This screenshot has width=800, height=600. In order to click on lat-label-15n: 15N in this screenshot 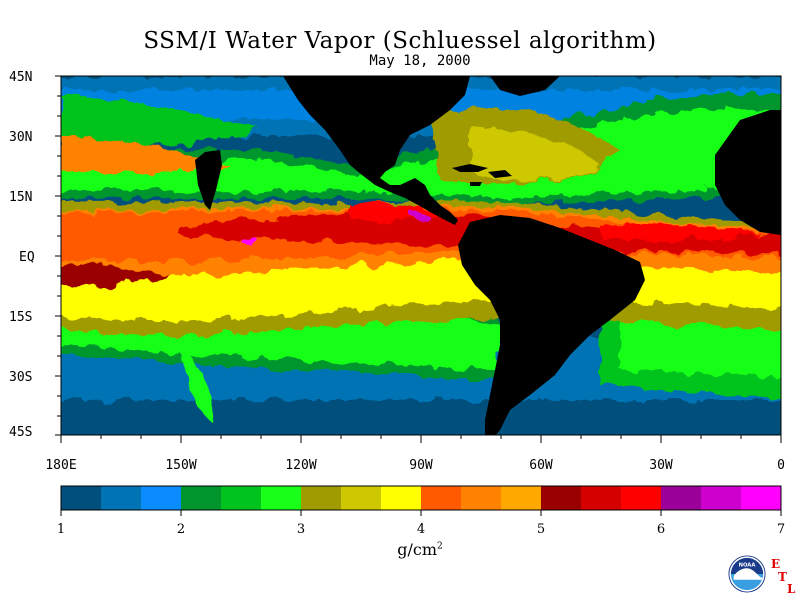, I will do `click(20, 197)`.